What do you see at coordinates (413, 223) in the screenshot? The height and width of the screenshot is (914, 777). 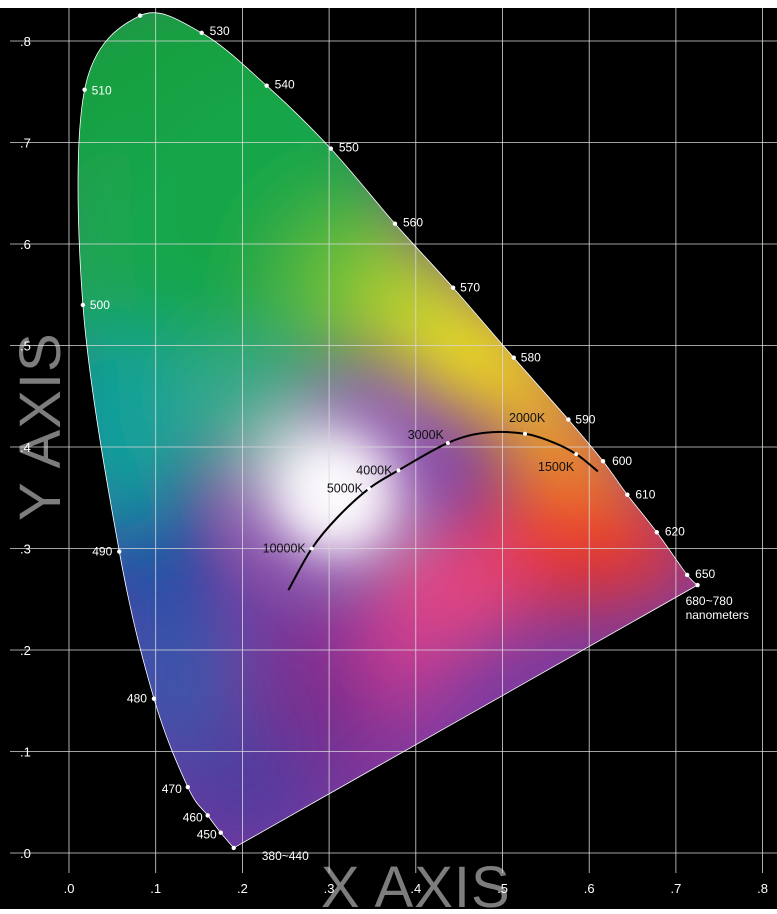 I see `wavelength-label: 560` at bounding box center [413, 223].